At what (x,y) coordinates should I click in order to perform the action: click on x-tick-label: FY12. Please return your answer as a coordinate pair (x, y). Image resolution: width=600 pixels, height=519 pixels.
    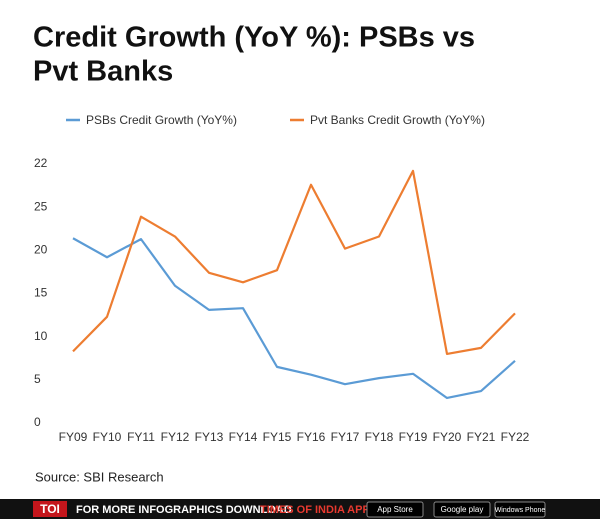
    Looking at the image, I should click on (175, 437).